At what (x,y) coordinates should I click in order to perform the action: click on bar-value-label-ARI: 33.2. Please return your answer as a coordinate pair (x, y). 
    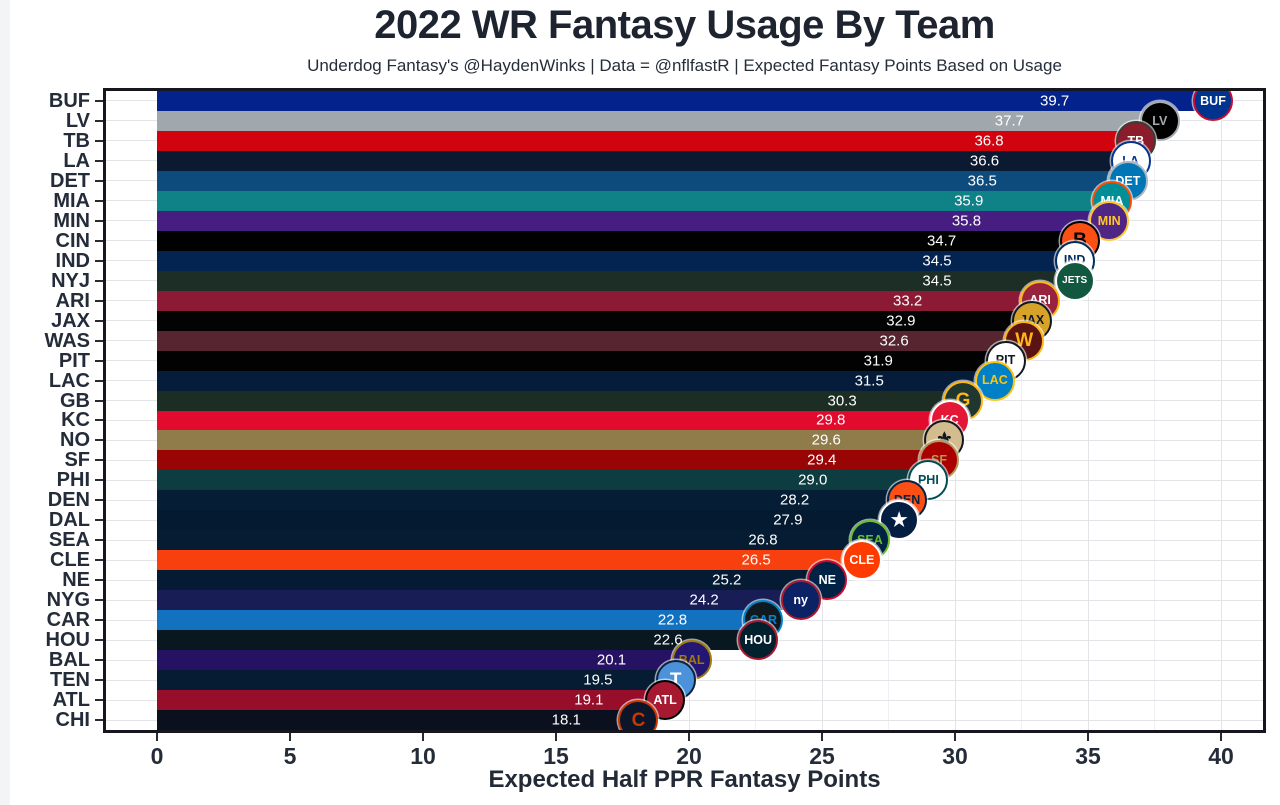
    Looking at the image, I should click on (908, 301).